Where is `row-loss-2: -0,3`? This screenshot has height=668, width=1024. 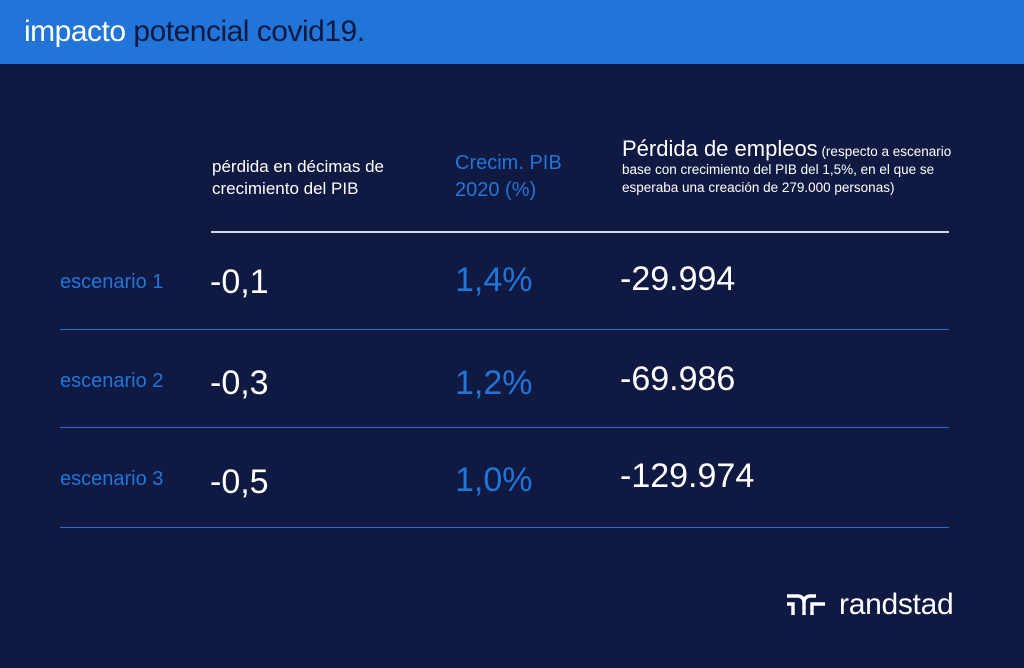 row-loss-2: -0,3 is located at coordinates (239, 383).